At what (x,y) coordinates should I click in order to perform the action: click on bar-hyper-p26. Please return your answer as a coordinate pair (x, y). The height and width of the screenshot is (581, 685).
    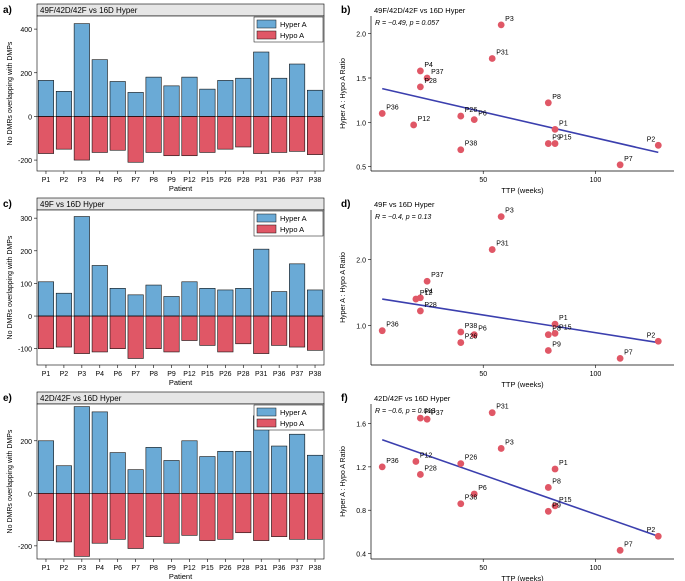
    Looking at the image, I should click on (225, 472).